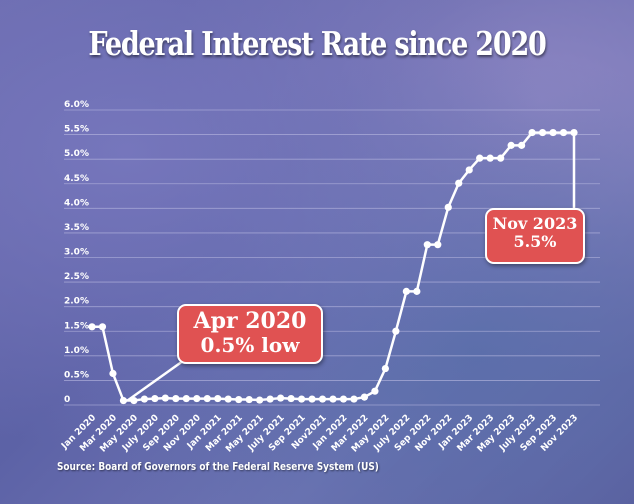 This screenshot has height=504, width=634. Describe the element at coordinates (76, 105) in the screenshot. I see `y-tick-label: 6.0%` at that location.